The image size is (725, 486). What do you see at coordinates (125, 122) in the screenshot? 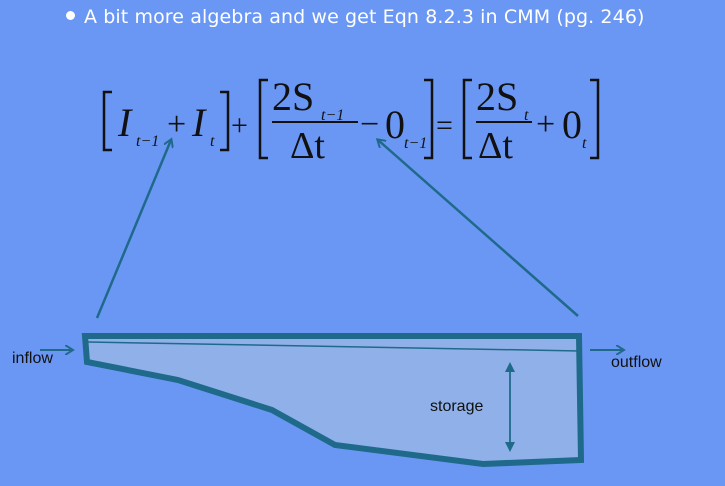
I see `inflow-i-prev: I` at bounding box center [125, 122].